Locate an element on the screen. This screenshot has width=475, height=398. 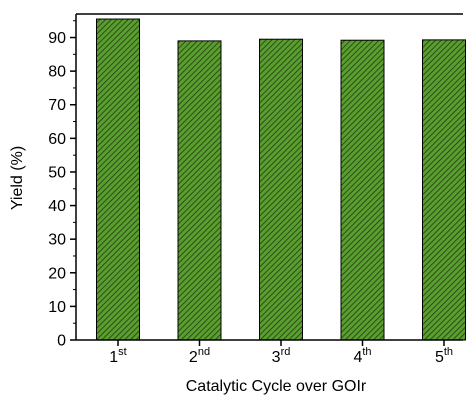
y-tick-label: 10 is located at coordinates (57, 307).